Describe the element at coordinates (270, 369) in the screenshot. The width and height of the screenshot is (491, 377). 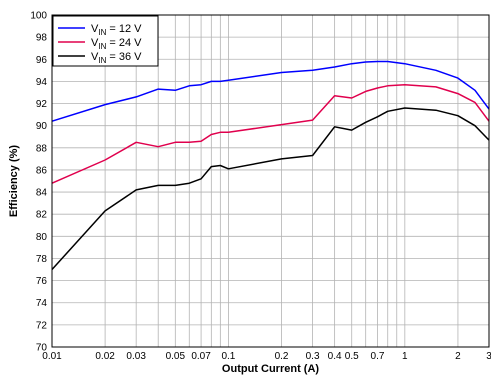
I see `x-axis-title: Output Current (A)` at that location.